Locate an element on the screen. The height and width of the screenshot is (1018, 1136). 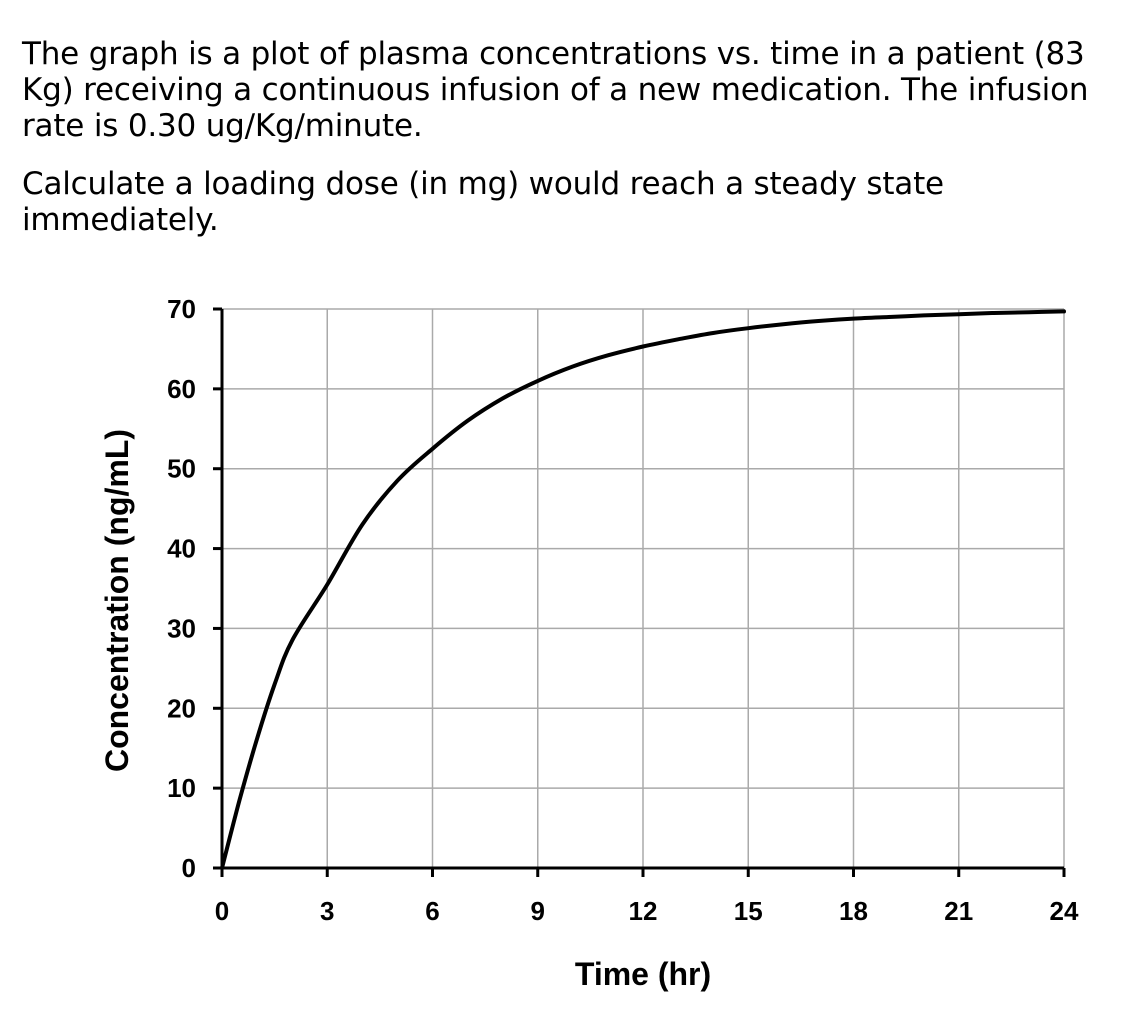
x-tick-label: 12 is located at coordinates (643, 911).